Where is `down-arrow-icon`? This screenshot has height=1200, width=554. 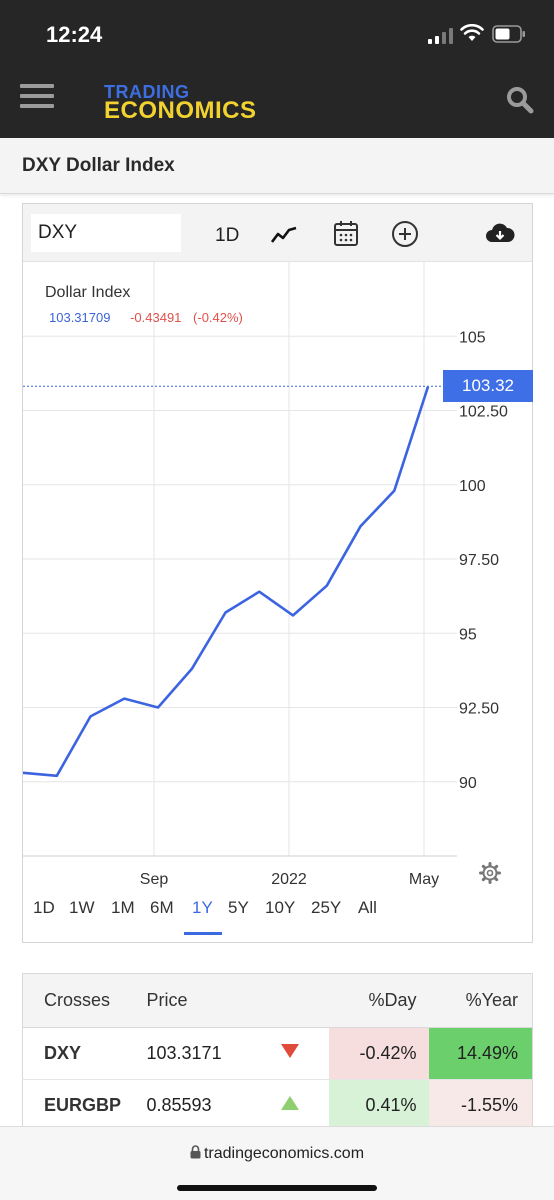
down-arrow-icon is located at coordinates (289, 1053).